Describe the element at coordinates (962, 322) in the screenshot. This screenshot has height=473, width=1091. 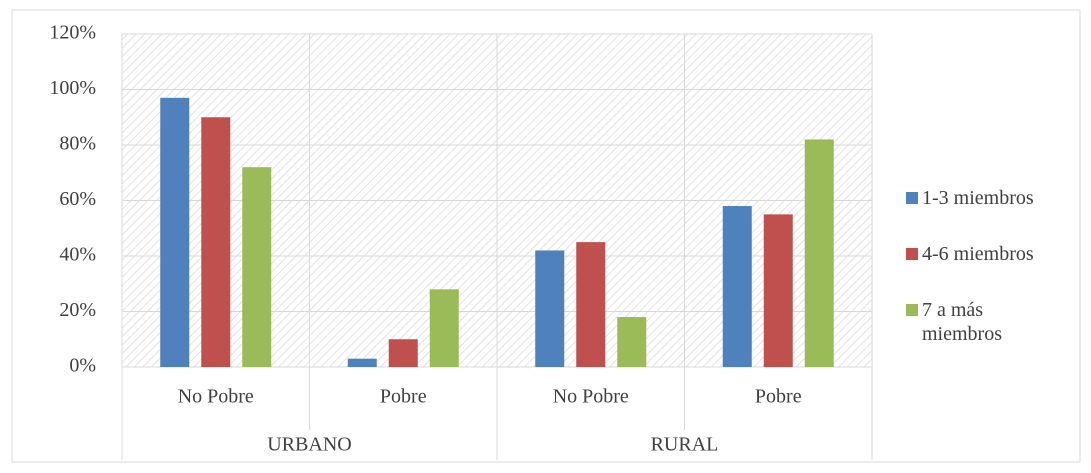
I see `legend-label: 7 a más miembros` at that location.